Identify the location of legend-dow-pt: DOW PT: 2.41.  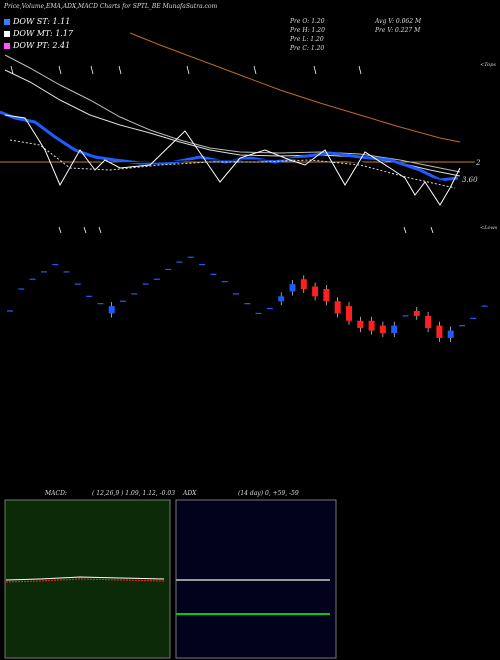
(37, 45).